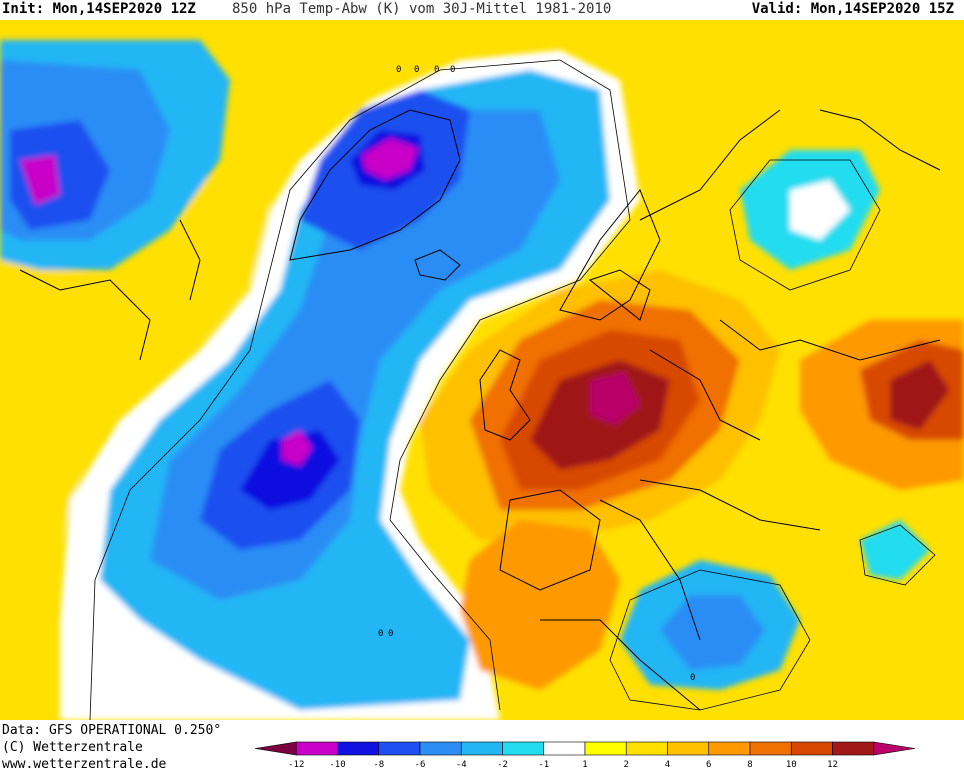 This screenshot has height=784, width=964. Describe the element at coordinates (543, 765) in the screenshot. I see `legend-label: -1` at that location.